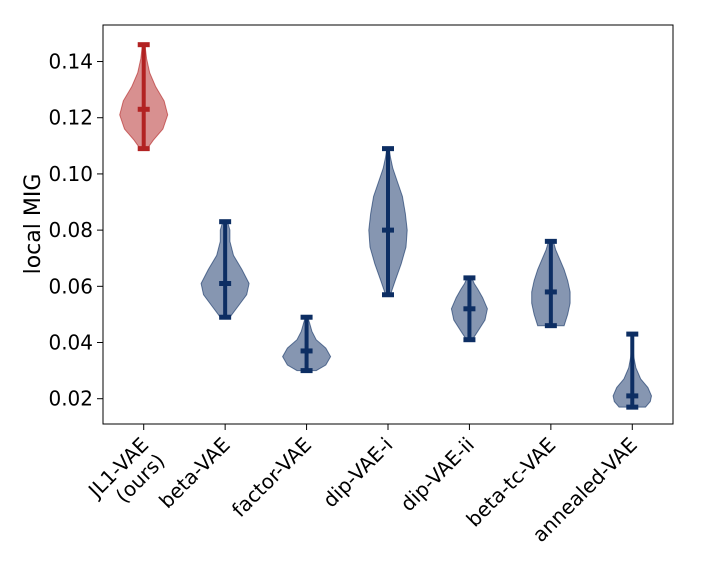  I want to click on x-tick-label-line: factor-VAE, so click(271, 477).